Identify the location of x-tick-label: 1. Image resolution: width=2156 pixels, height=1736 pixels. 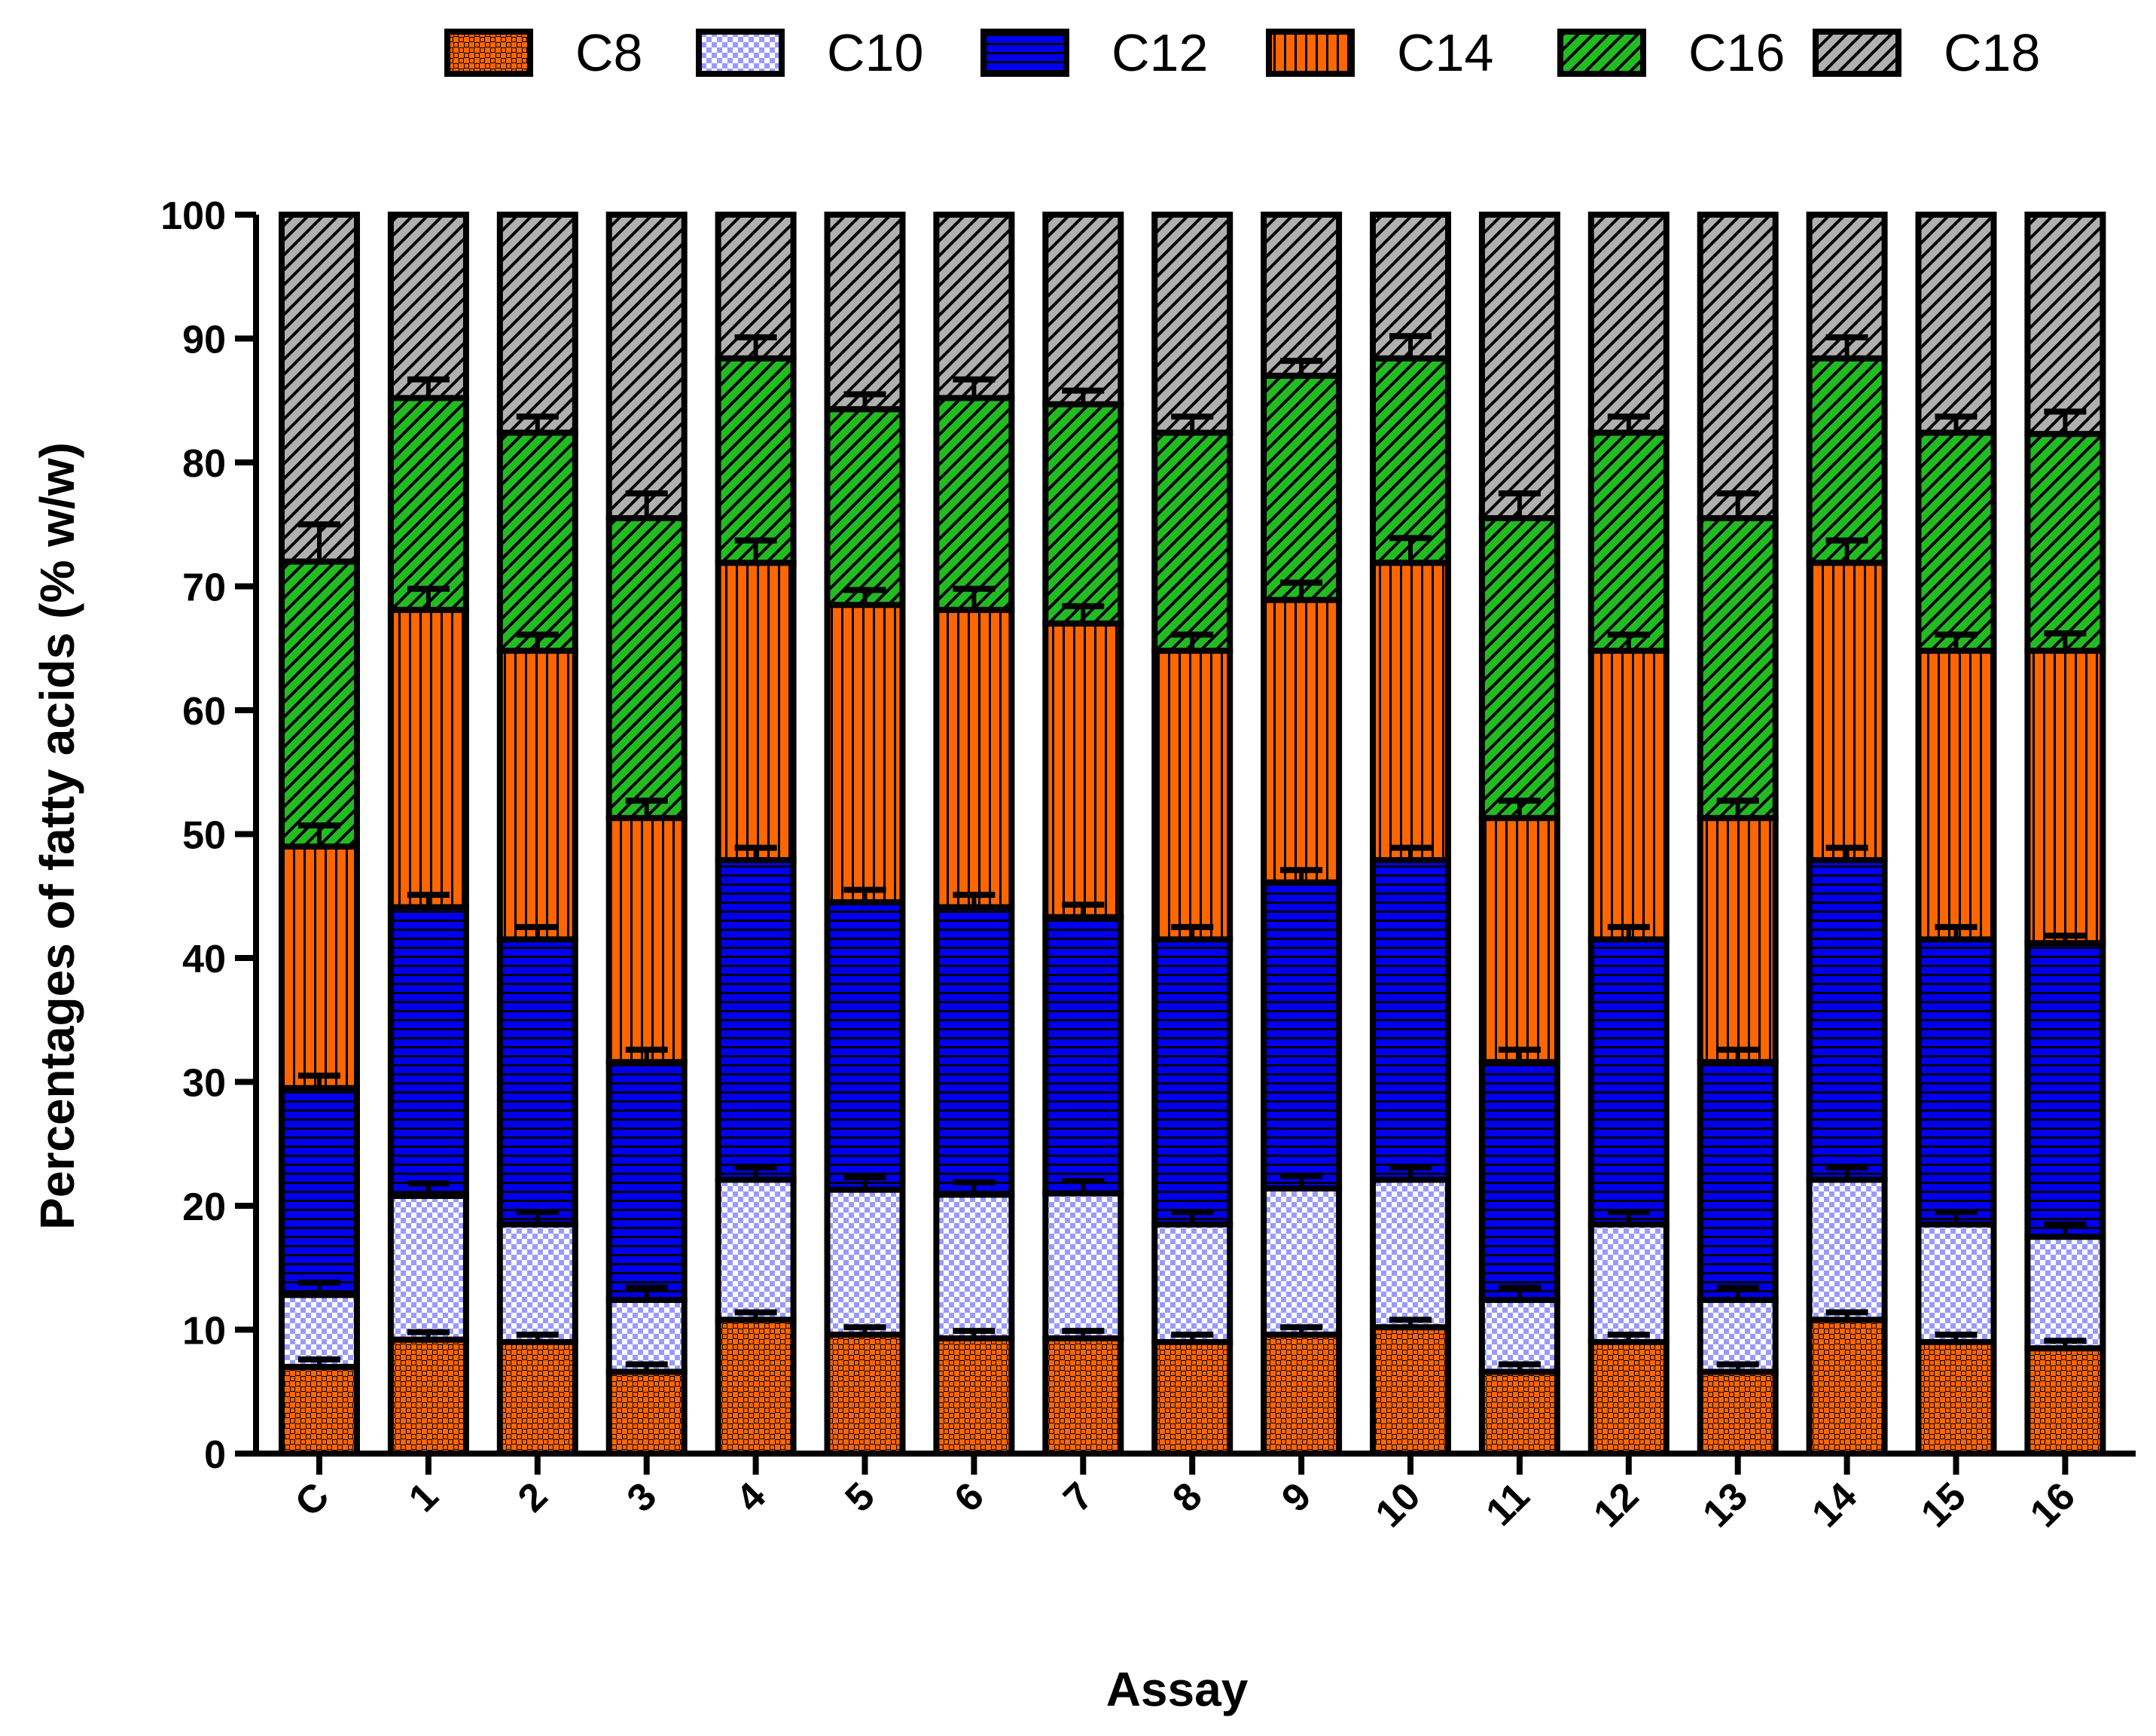
(424, 1497).